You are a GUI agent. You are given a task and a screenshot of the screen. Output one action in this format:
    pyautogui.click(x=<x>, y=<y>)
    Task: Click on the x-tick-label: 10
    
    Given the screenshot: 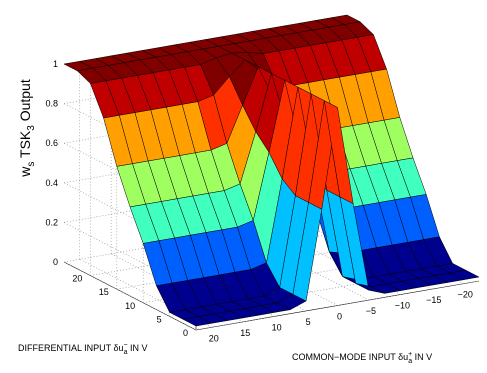 What is the action you would take?
    pyautogui.click(x=277, y=327)
    